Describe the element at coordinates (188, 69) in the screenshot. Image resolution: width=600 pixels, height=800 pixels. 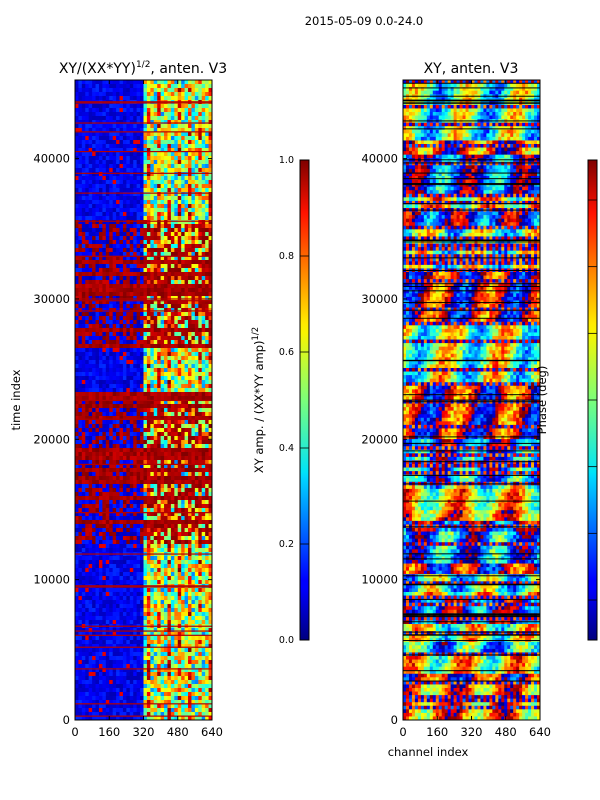
I see `panel1-title-rest: , anten. V3` at that location.